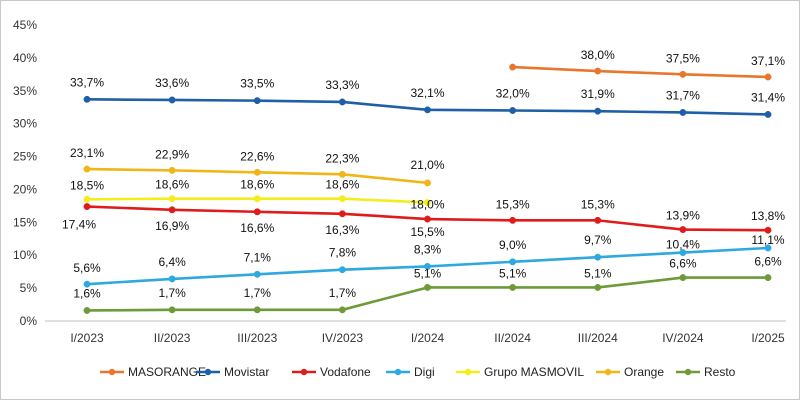  What do you see at coordinates (644, 372) in the screenshot?
I see `legend-label: Orange` at bounding box center [644, 372].